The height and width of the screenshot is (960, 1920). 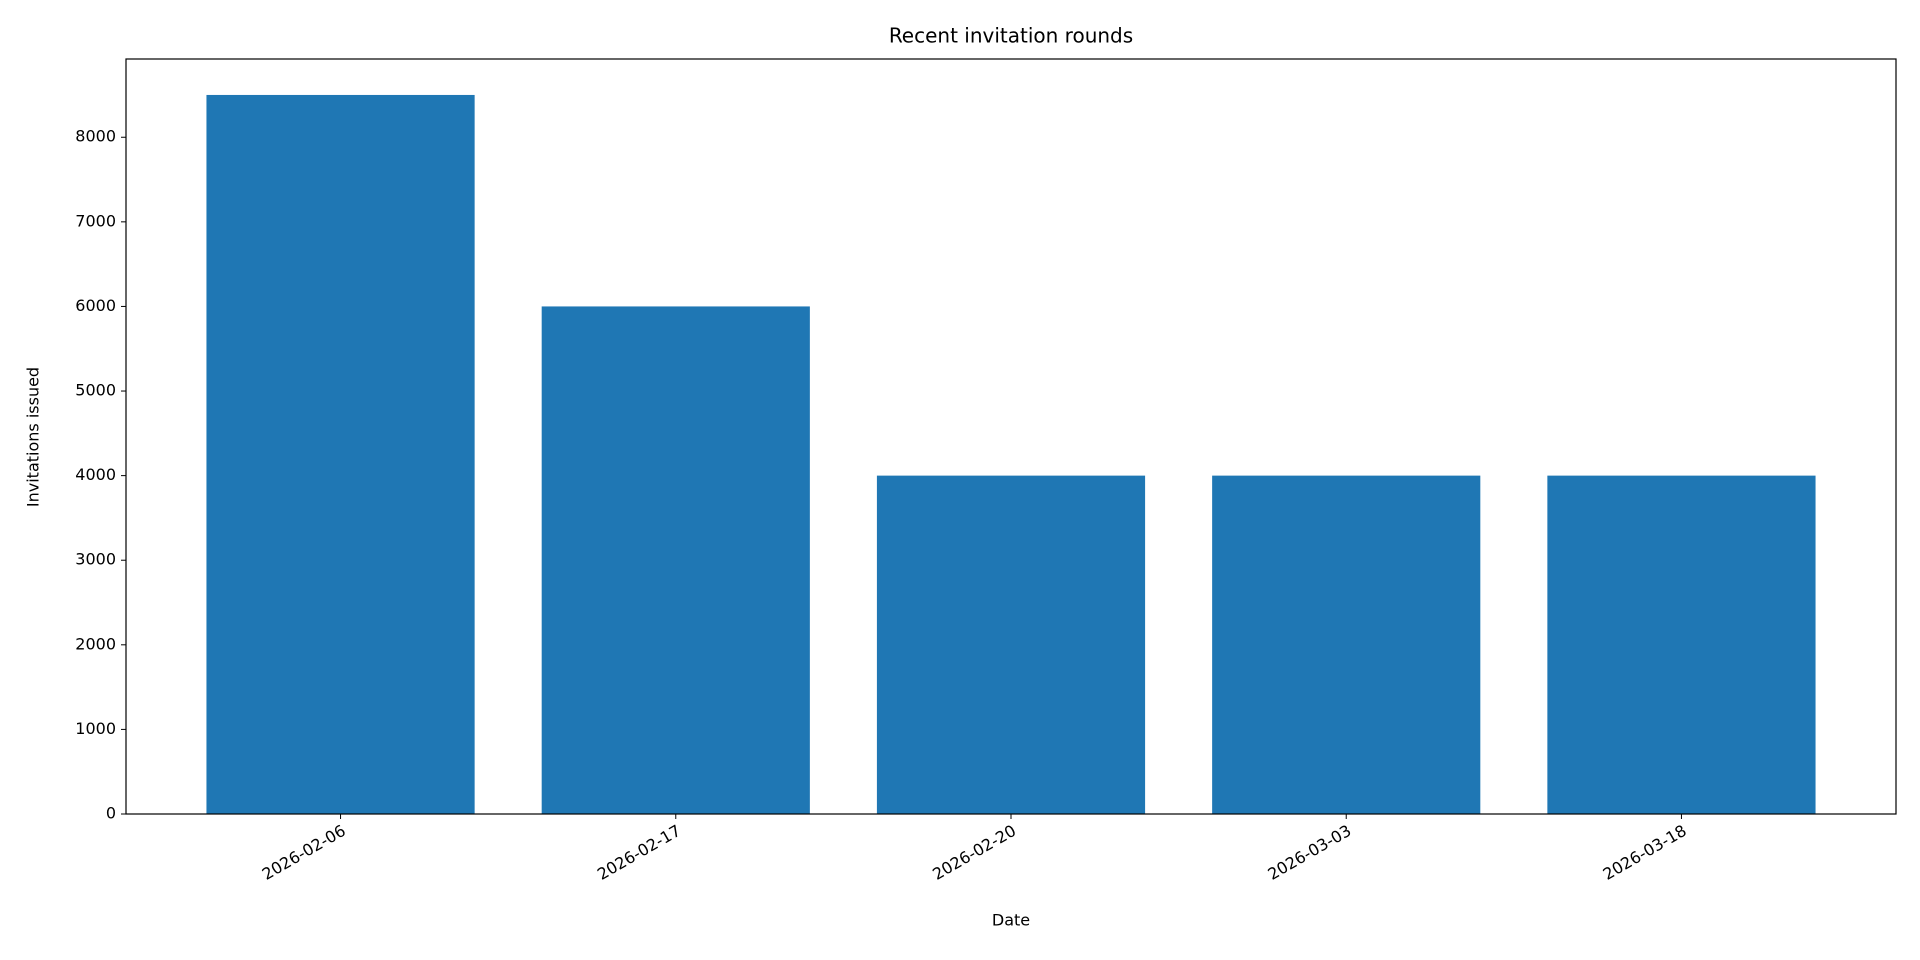 What do you see at coordinates (1011, 36) in the screenshot?
I see `chart-title: Recent invitation rounds` at bounding box center [1011, 36].